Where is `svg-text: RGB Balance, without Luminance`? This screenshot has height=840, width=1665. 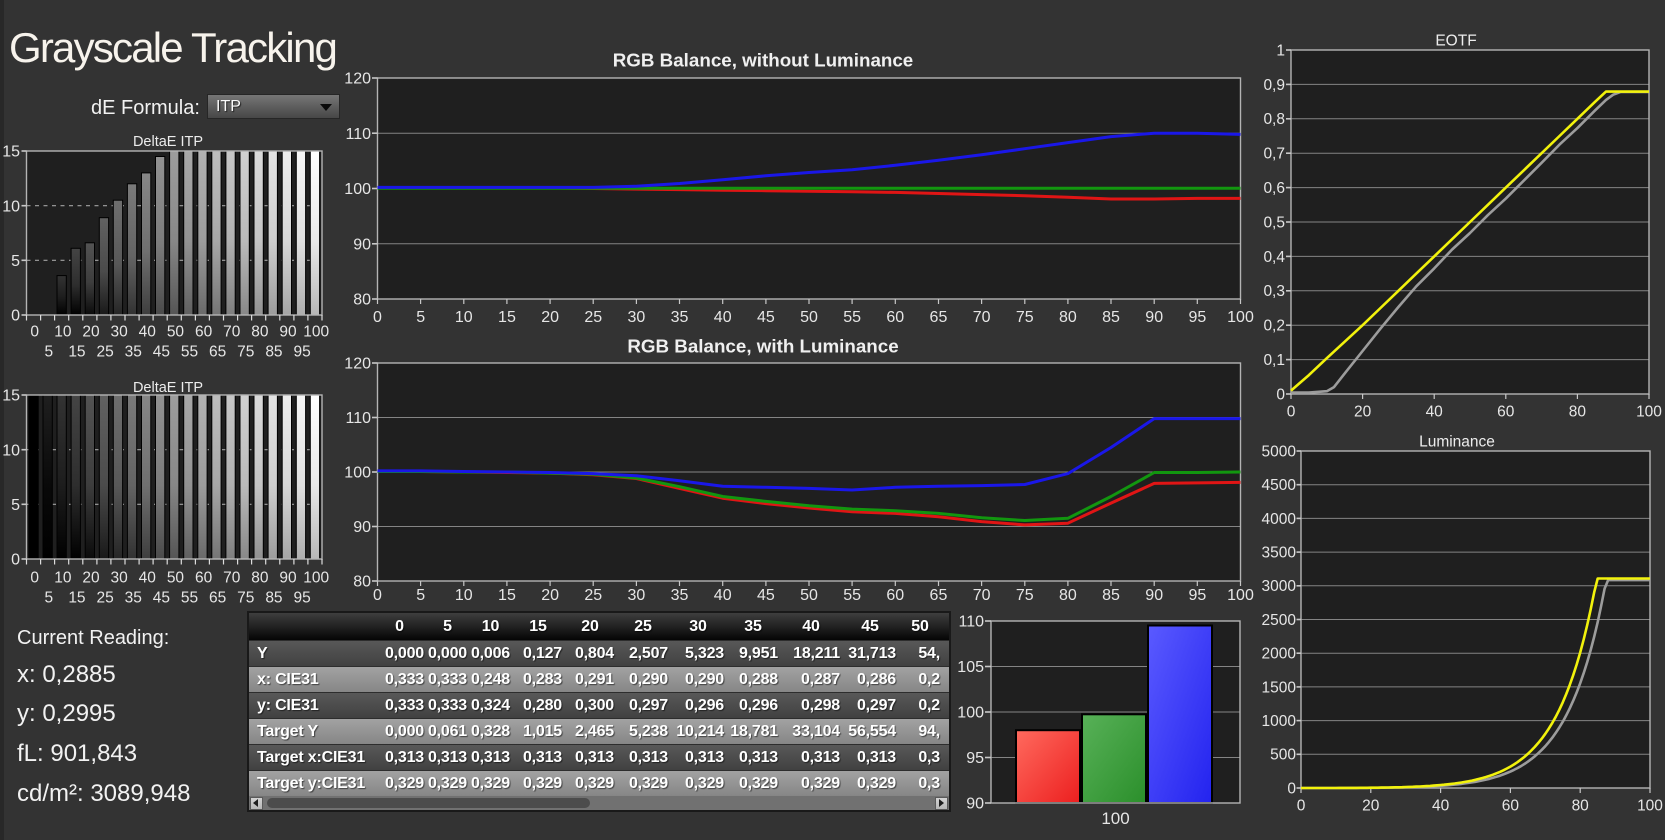 svg-text: RGB Balance, without Luminance is located at coordinates (763, 60).